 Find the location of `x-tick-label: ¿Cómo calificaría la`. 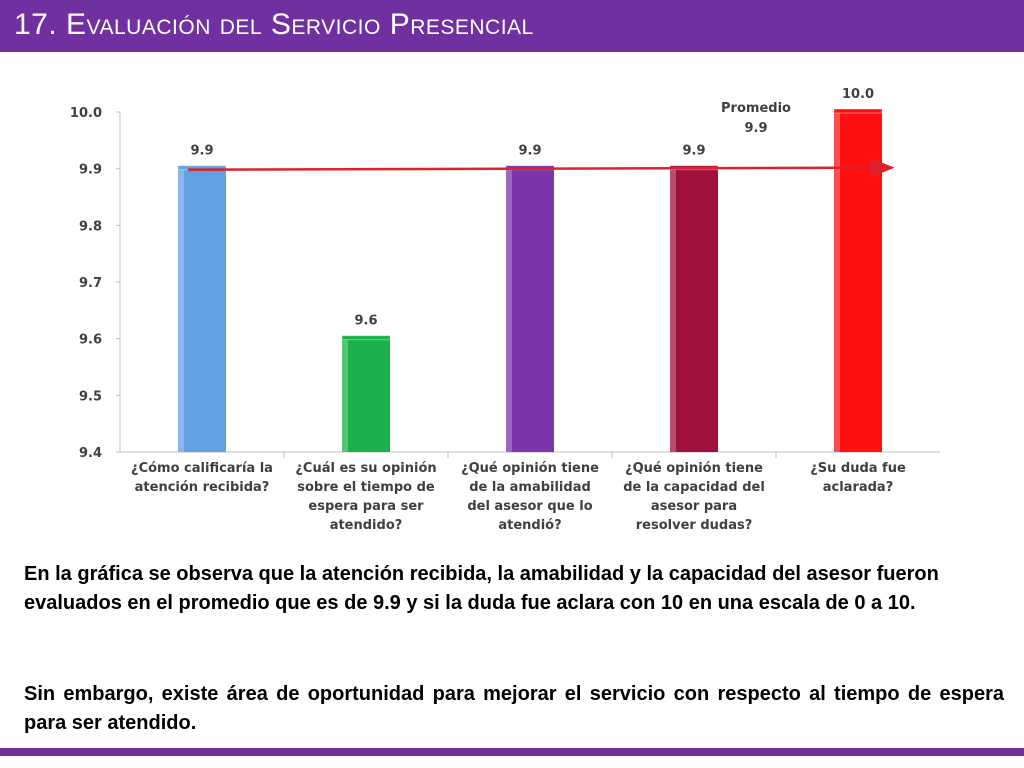

x-tick-label: ¿Cómo calificaría la is located at coordinates (202, 468).